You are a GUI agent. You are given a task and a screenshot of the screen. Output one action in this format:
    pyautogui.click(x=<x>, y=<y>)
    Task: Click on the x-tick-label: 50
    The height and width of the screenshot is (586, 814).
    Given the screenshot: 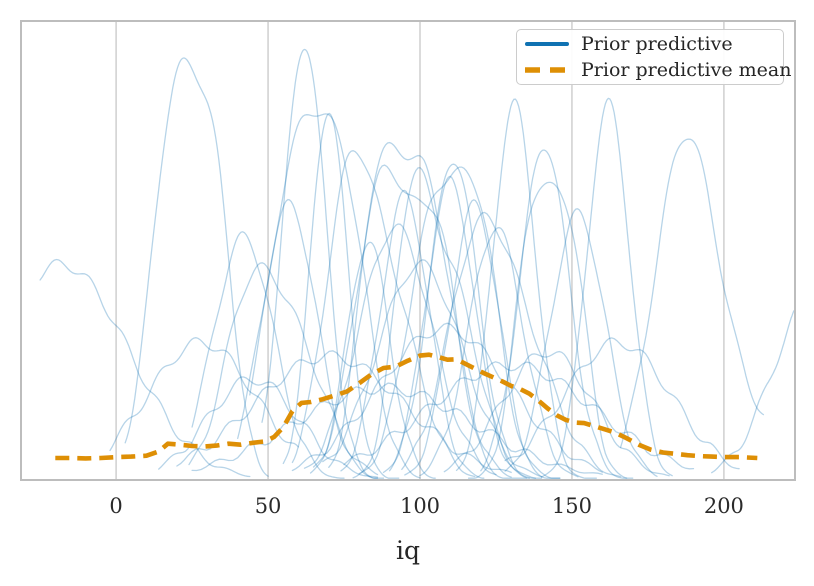 What is the action you would take?
    pyautogui.click(x=268, y=506)
    